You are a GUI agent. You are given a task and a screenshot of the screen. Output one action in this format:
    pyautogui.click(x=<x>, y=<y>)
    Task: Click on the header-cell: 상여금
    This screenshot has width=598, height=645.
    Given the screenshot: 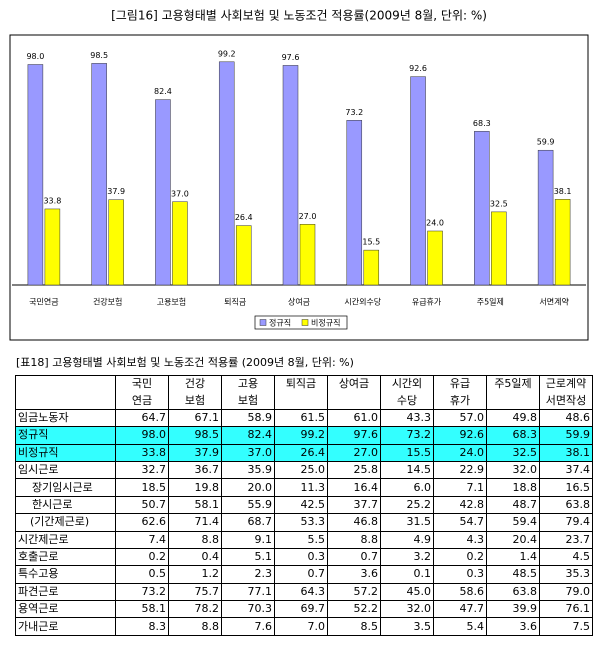 What is the action you would take?
    pyautogui.click(x=354, y=384)
    